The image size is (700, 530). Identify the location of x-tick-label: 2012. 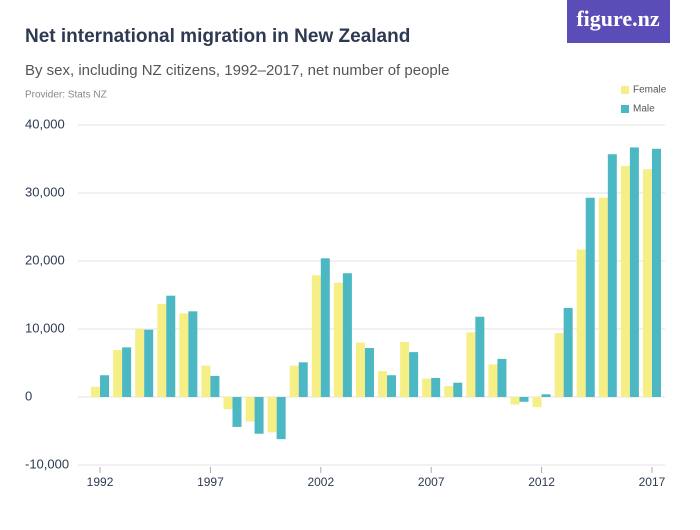
(541, 482).